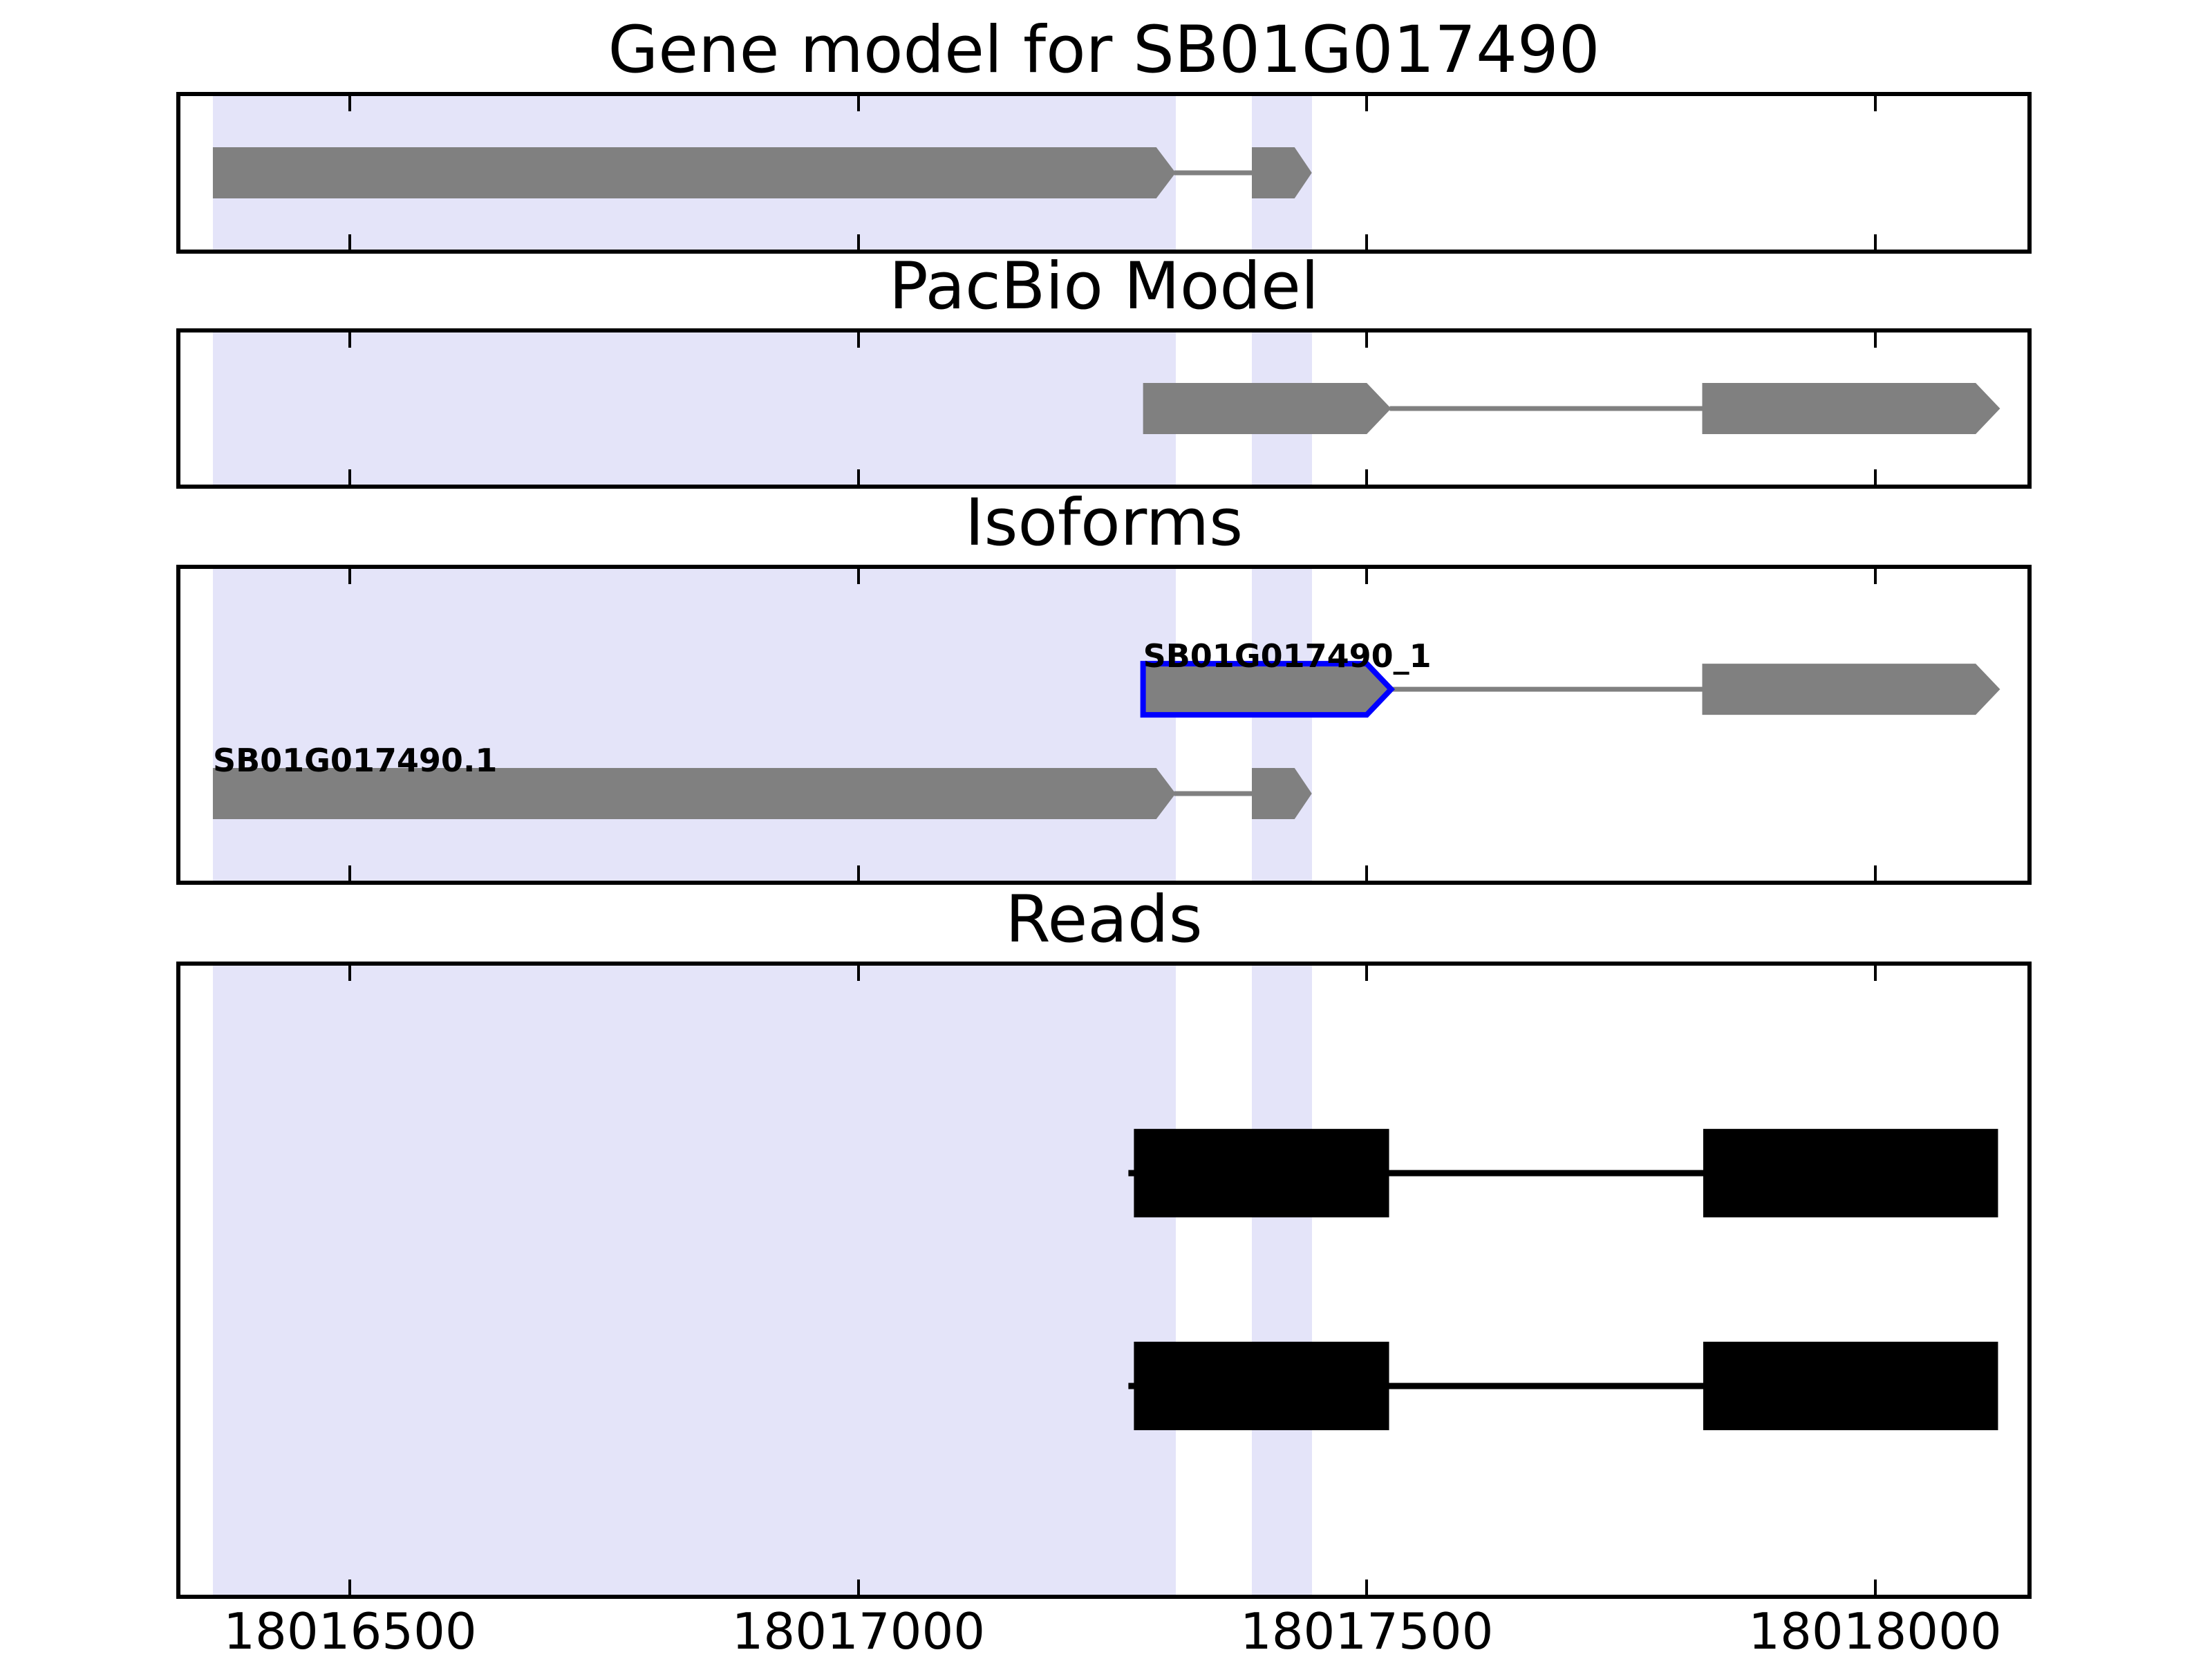 The width and height of the screenshot is (2212, 1659). What do you see at coordinates (1104, 920) in the screenshot?
I see `title-reads: Reads` at bounding box center [1104, 920].